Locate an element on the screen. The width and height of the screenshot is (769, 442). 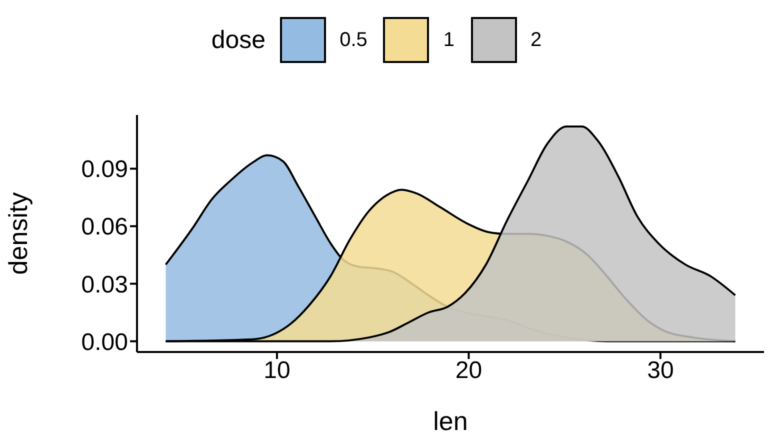
y-tick-label: 0.06 is located at coordinates (104, 227).